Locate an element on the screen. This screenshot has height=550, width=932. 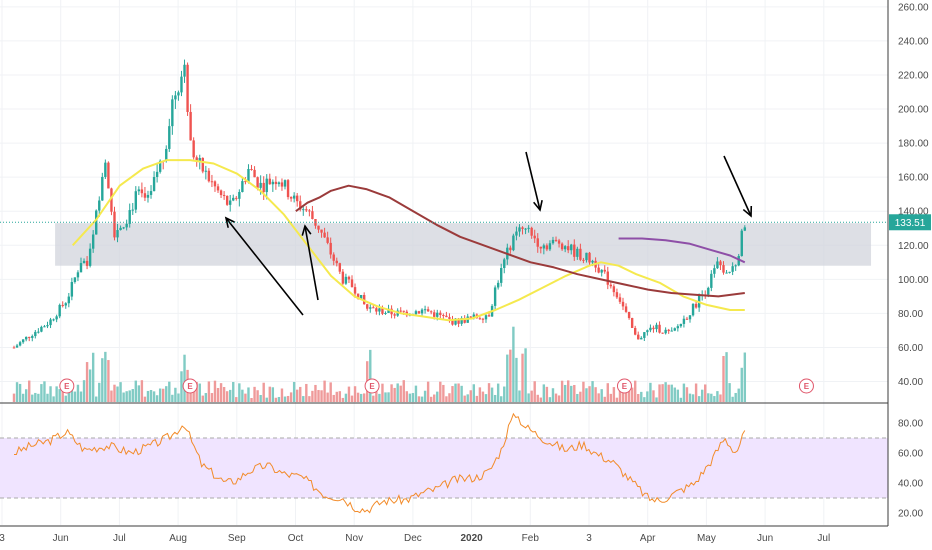
time-tick-label: Aug is located at coordinates (178, 538).